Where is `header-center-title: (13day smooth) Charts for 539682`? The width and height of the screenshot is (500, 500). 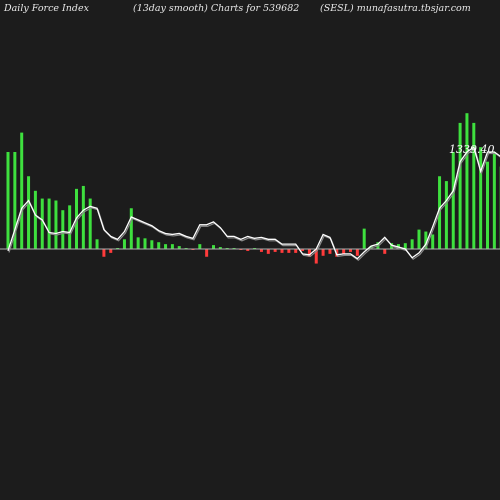 header-center-title: (13day smooth) Charts for 539682 is located at coordinates (216, 8).